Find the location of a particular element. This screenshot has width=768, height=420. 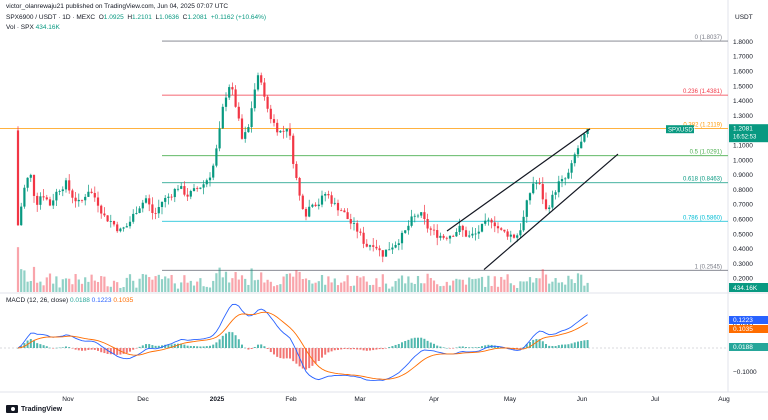

macd-line is located at coordinates (302, 342).